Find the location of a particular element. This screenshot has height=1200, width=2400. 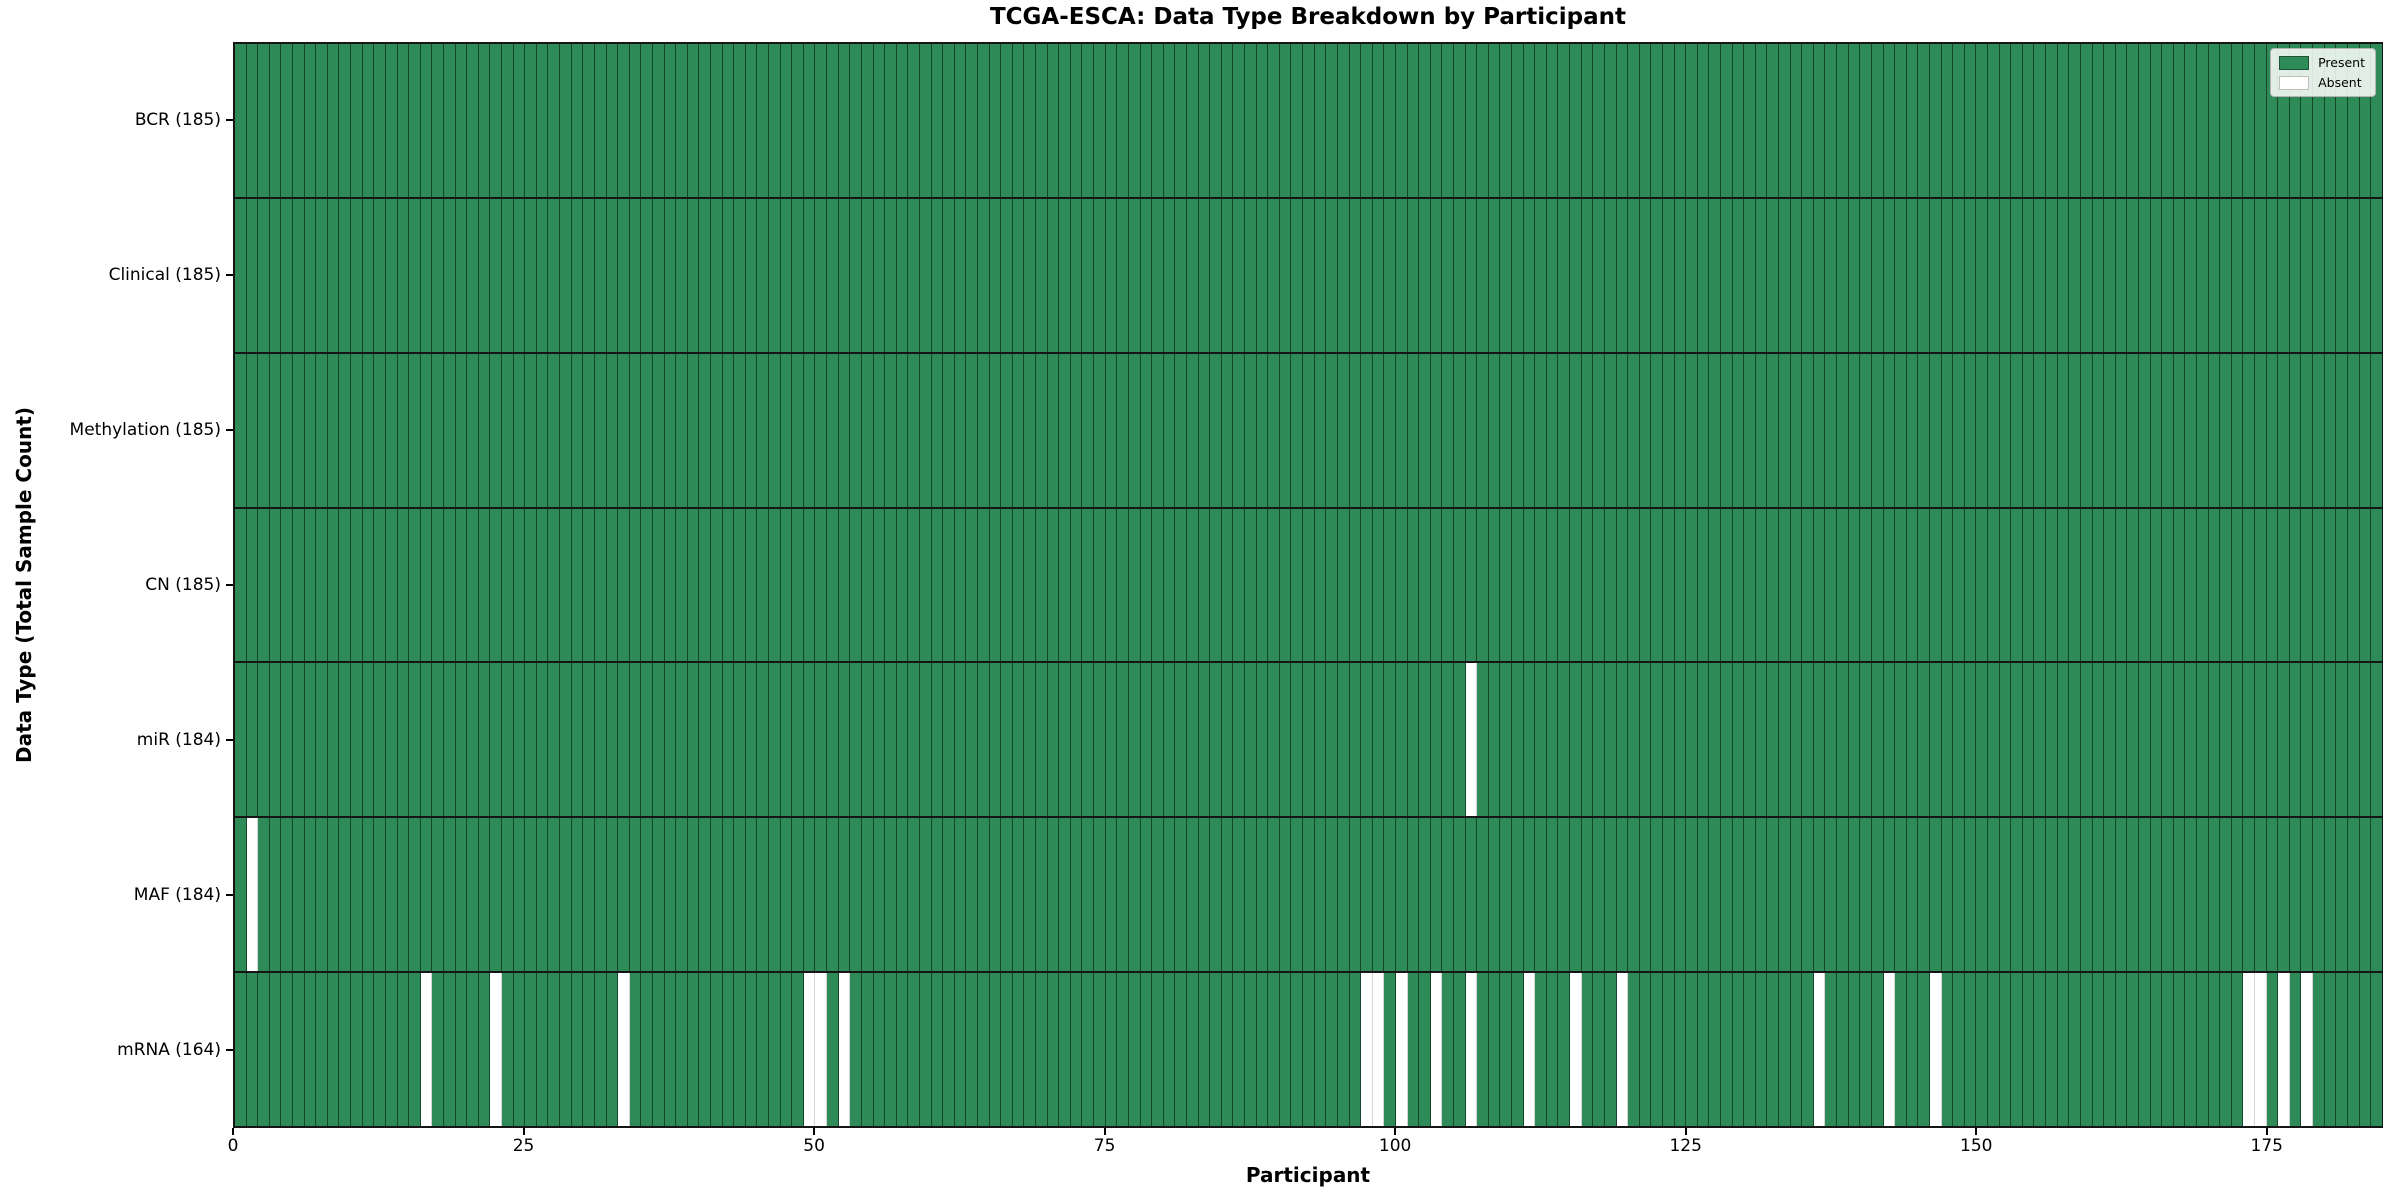

x-tick-mark is located at coordinates (1104, 1131).